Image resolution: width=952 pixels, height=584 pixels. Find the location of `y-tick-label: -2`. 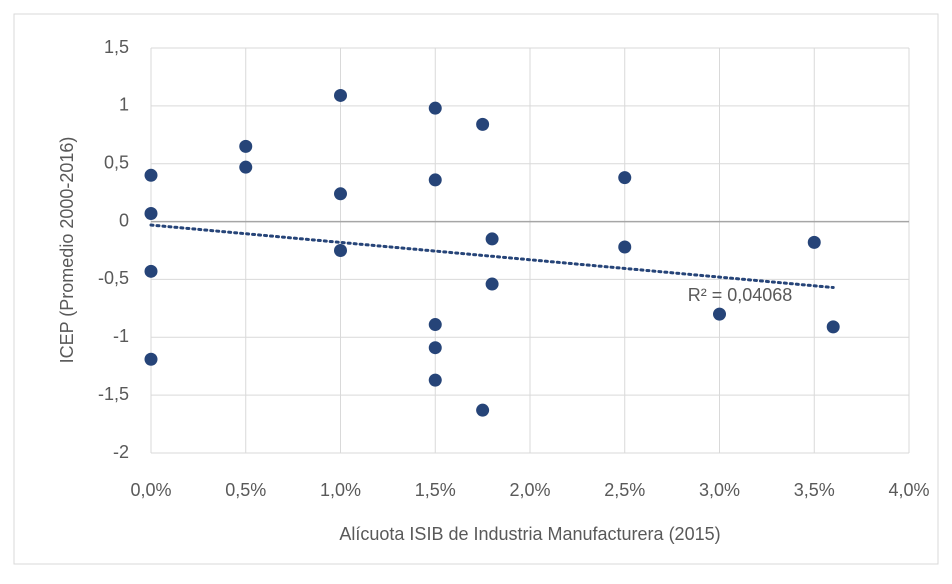

y-tick-label: -2 is located at coordinates (121, 452).